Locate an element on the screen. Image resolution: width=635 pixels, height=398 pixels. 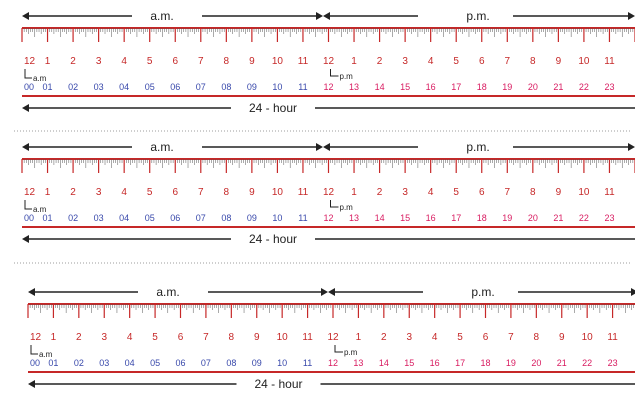
am-label: a.m. is located at coordinates (167, 292).